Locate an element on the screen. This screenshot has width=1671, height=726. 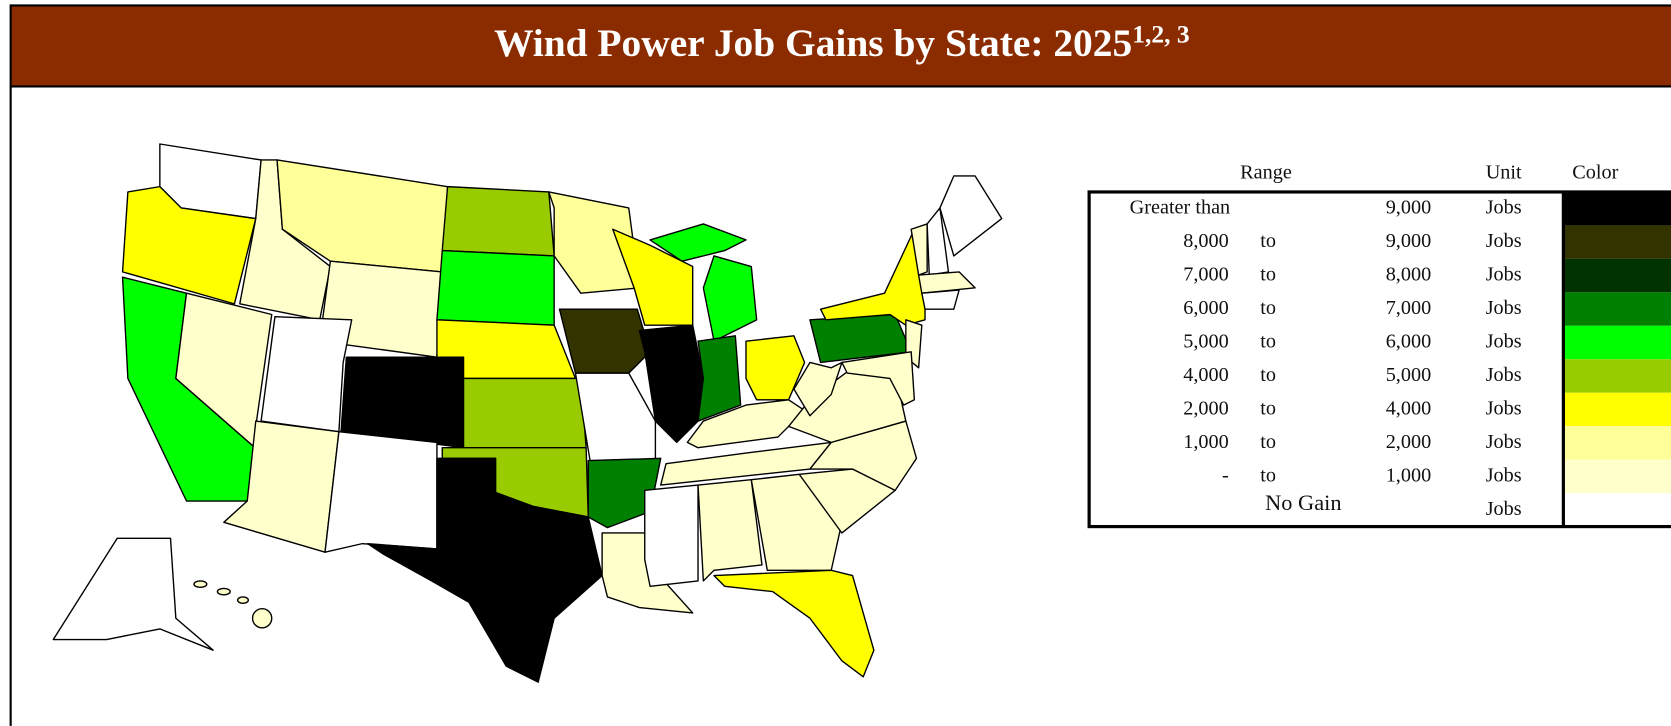
range-from: 1,000 is located at coordinates (1206, 442).